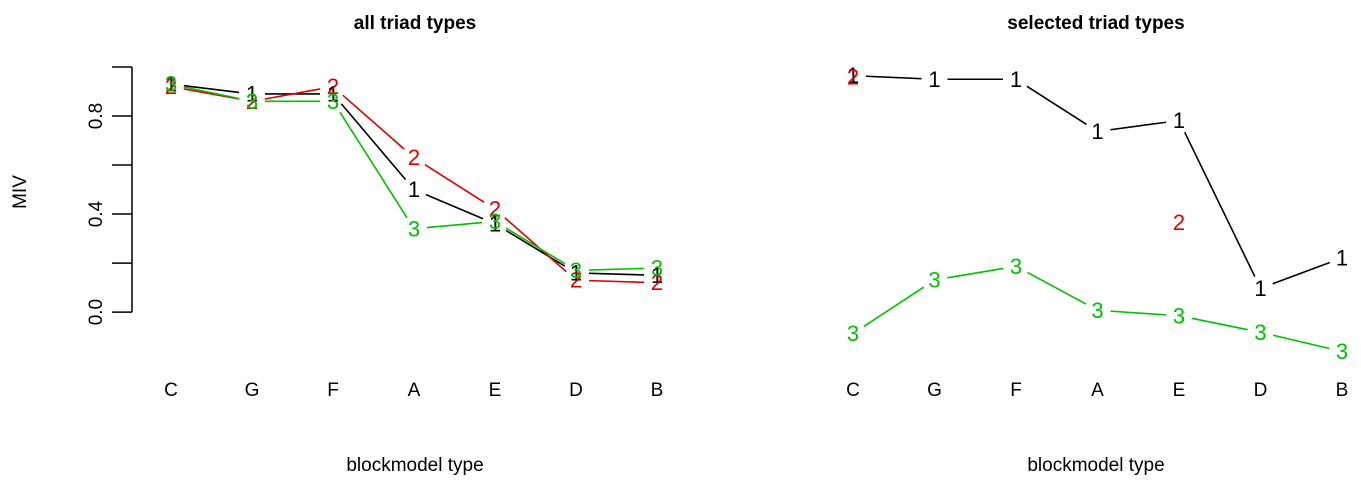  What do you see at coordinates (1095, 23) in the screenshot?
I see `chart-title: selected triad types` at bounding box center [1095, 23].